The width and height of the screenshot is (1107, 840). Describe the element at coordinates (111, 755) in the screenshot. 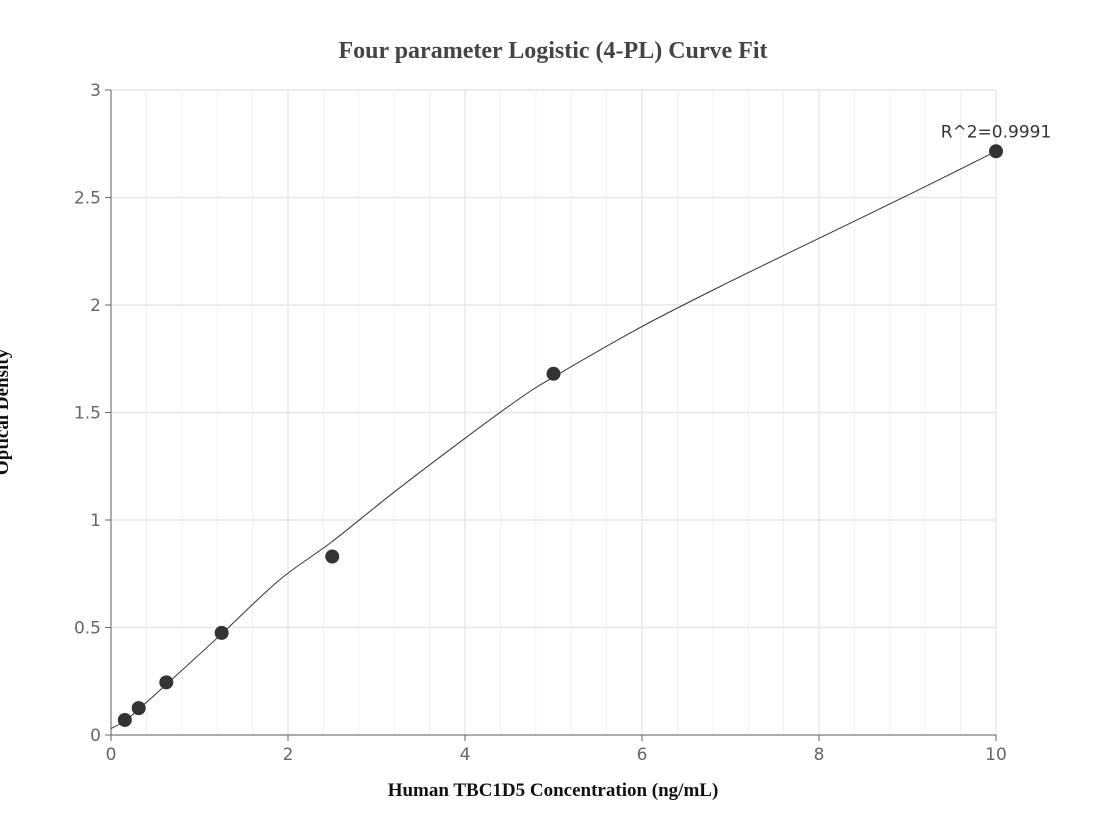

I see `x-tick-label: 0` at that location.